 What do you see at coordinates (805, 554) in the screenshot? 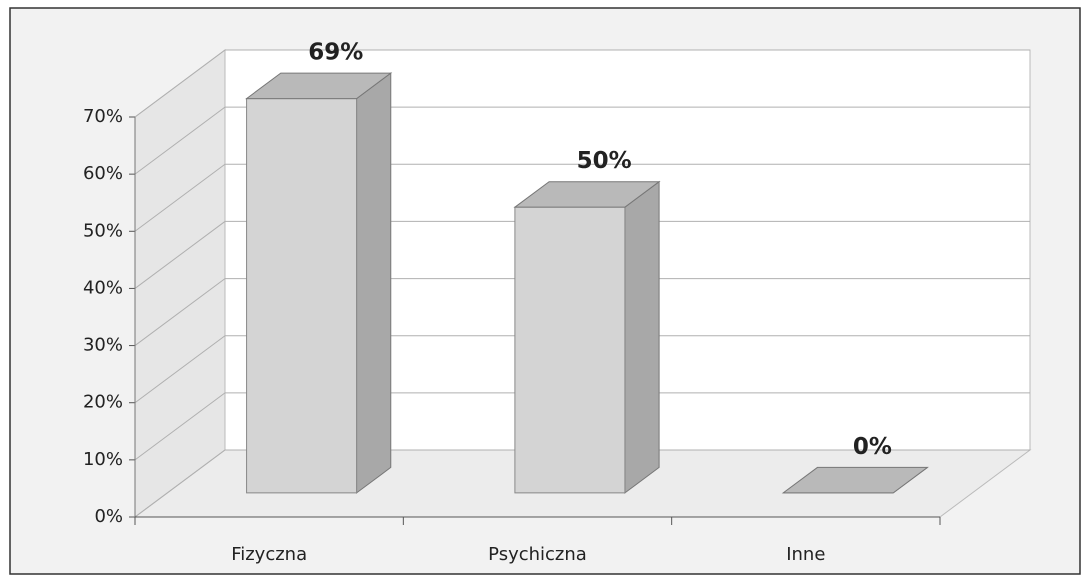
I see `x-tick-label: Inne` at bounding box center [805, 554].